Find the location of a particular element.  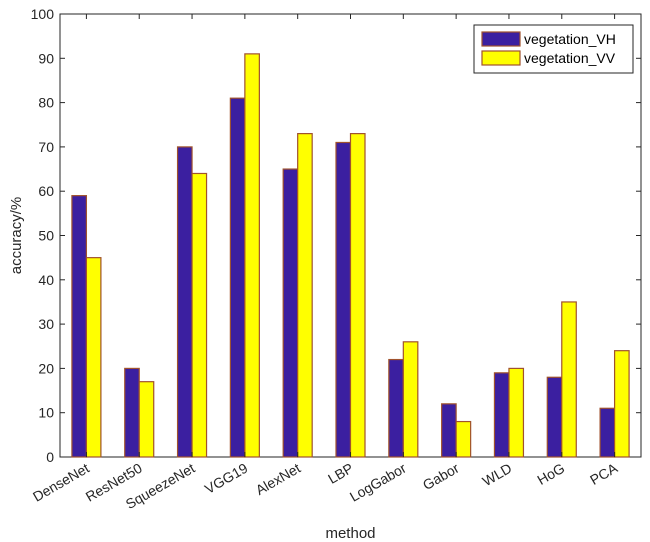

legend-swatch-vegetation_VH is located at coordinates (501, 39).